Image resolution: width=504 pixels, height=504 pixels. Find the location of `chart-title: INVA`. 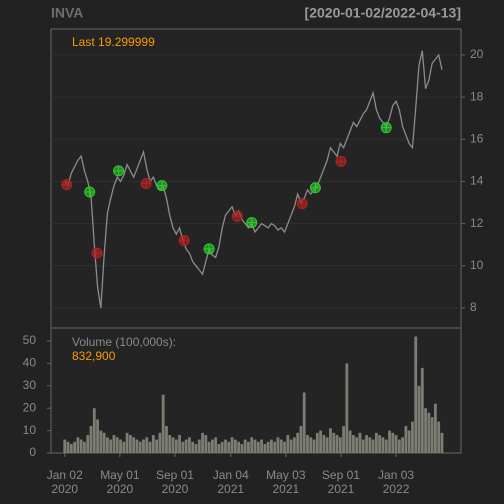

chart-title: INVA is located at coordinates (67, 13).